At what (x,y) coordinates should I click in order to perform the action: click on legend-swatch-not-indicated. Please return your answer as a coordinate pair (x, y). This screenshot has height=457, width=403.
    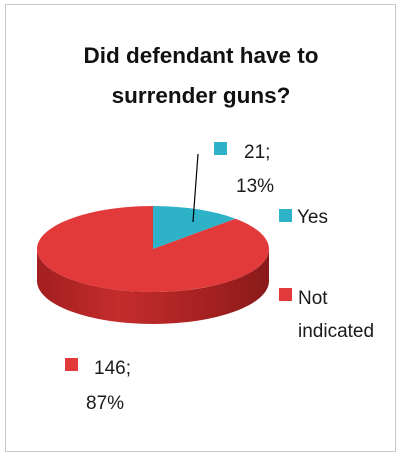
    Looking at the image, I should click on (285, 294).